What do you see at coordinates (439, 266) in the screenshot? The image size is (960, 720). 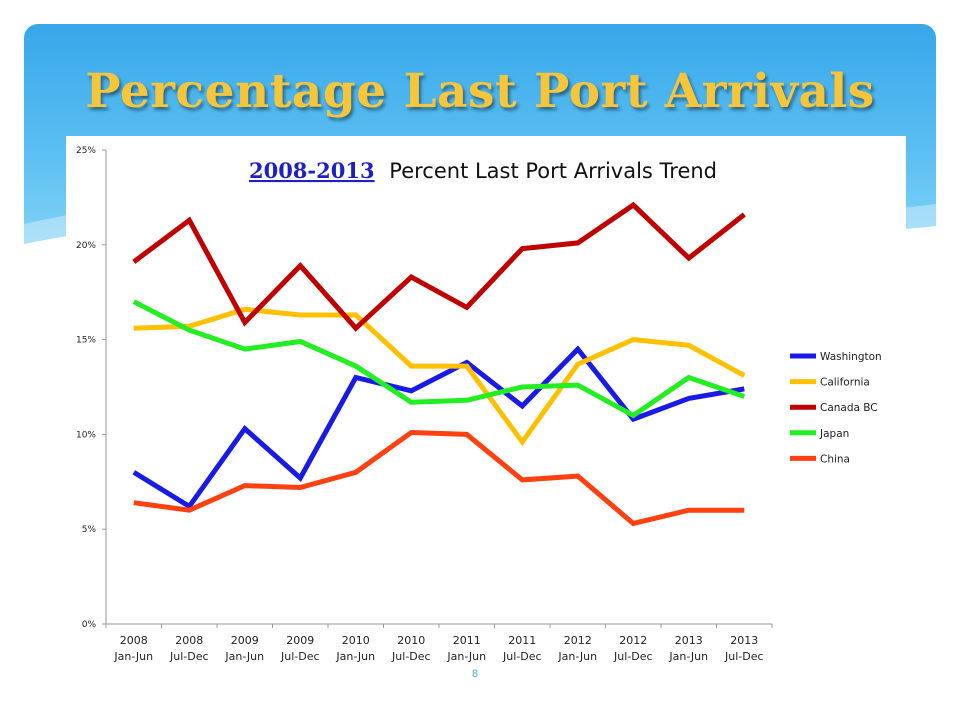 I see `series-line-canada-bc` at bounding box center [439, 266].